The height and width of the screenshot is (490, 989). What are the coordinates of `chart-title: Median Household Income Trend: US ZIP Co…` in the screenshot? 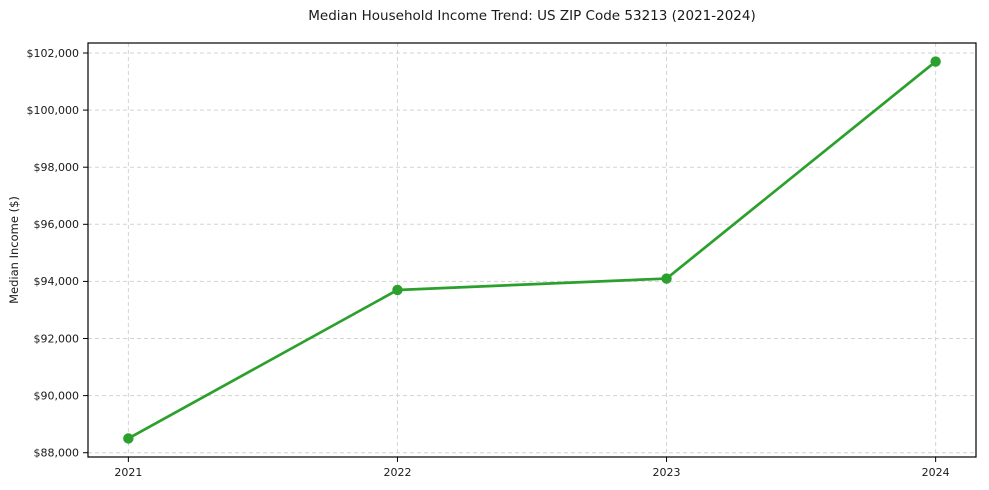 It's located at (532, 16).